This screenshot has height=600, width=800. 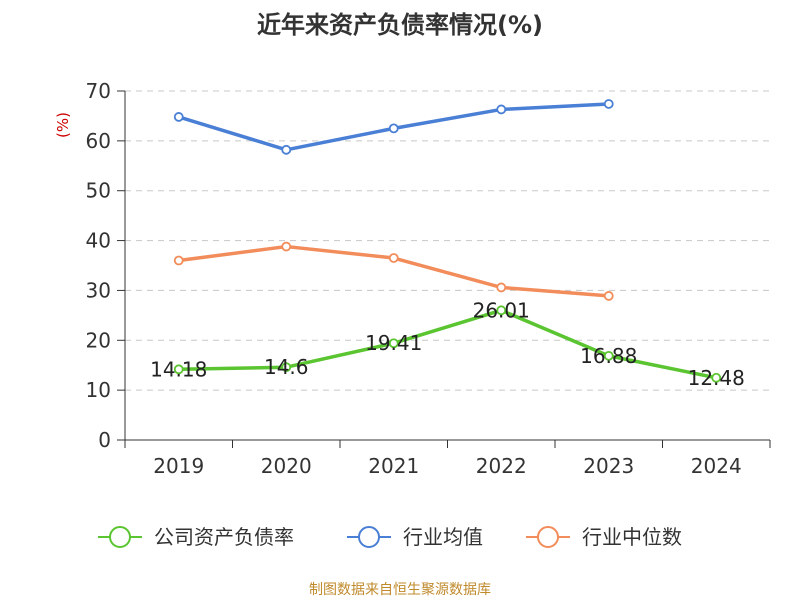 What do you see at coordinates (178, 466) in the screenshot?
I see `x-tick-label: 2019` at bounding box center [178, 466].